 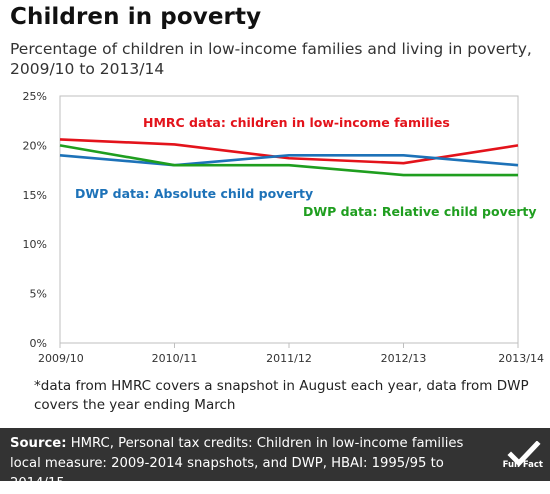 I want to click on y-tick-label: 10%, so click(x=35, y=244).